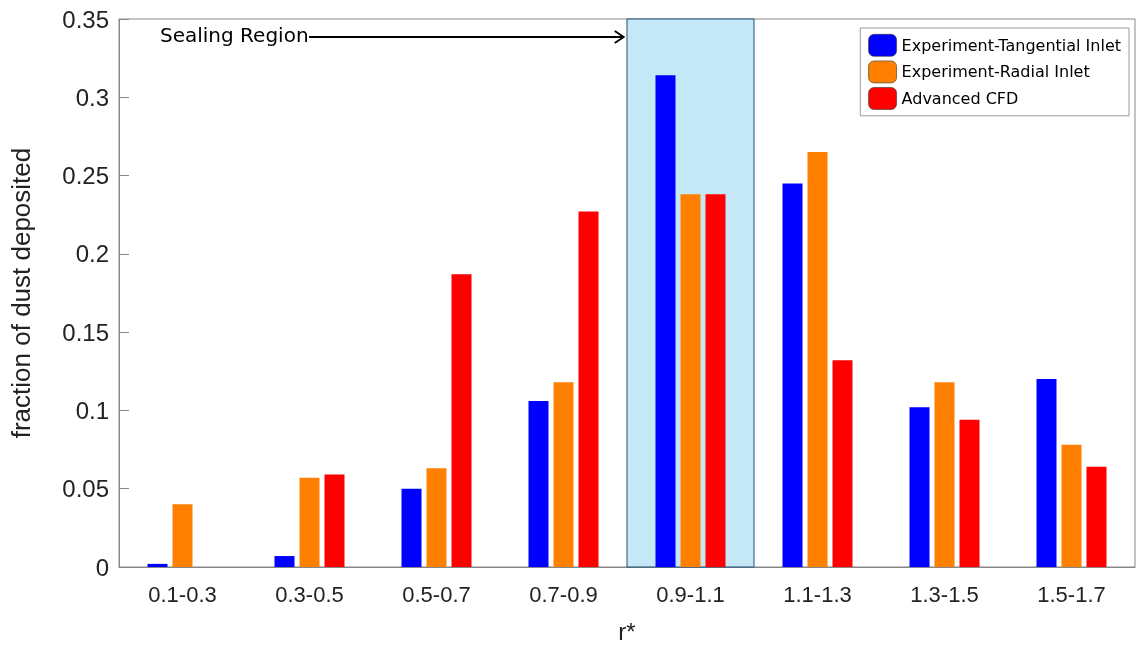 The image size is (1139, 650). What do you see at coordinates (1071, 594) in the screenshot?
I see `x-tick-label: 1.5-1.7` at bounding box center [1071, 594].